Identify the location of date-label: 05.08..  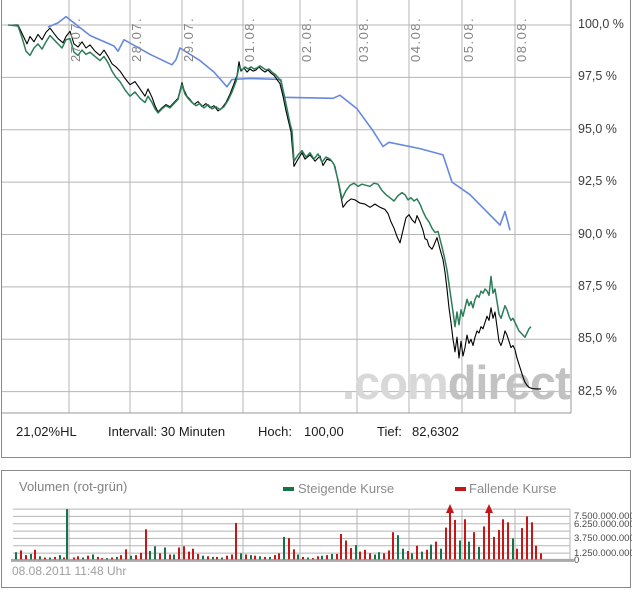
(468, 39).